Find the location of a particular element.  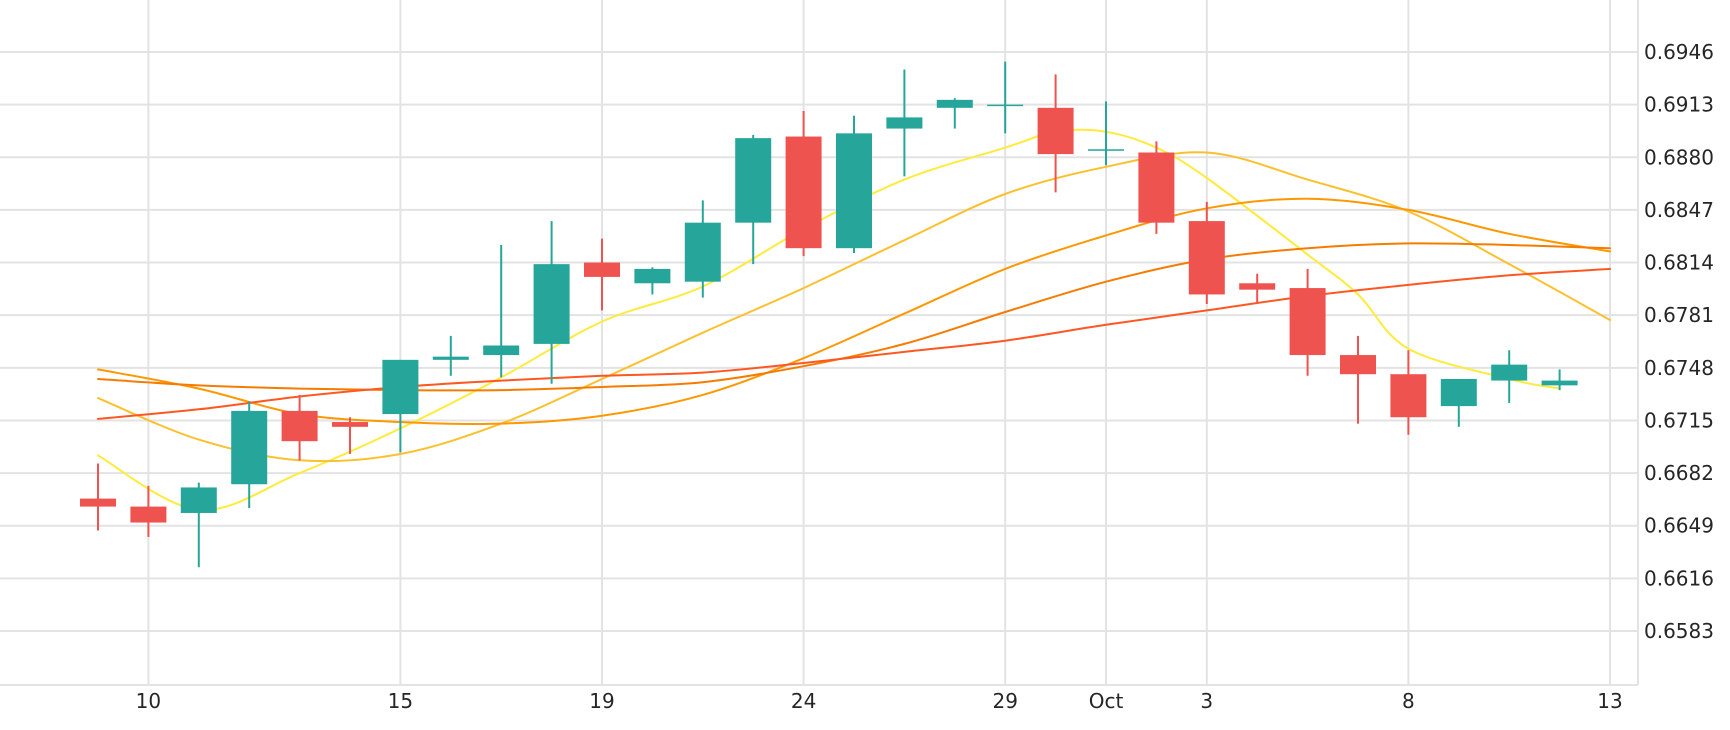

y-tick-label: 0.6781 is located at coordinates (1679, 315).